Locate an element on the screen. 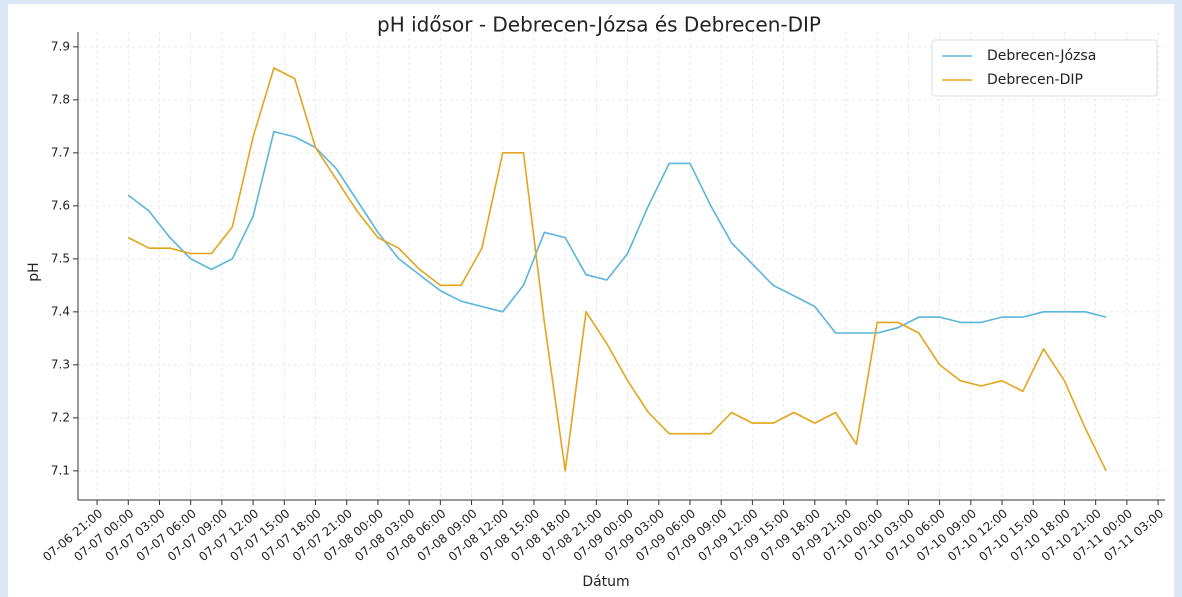  y-tick-label: 7.8 is located at coordinates (60, 99).